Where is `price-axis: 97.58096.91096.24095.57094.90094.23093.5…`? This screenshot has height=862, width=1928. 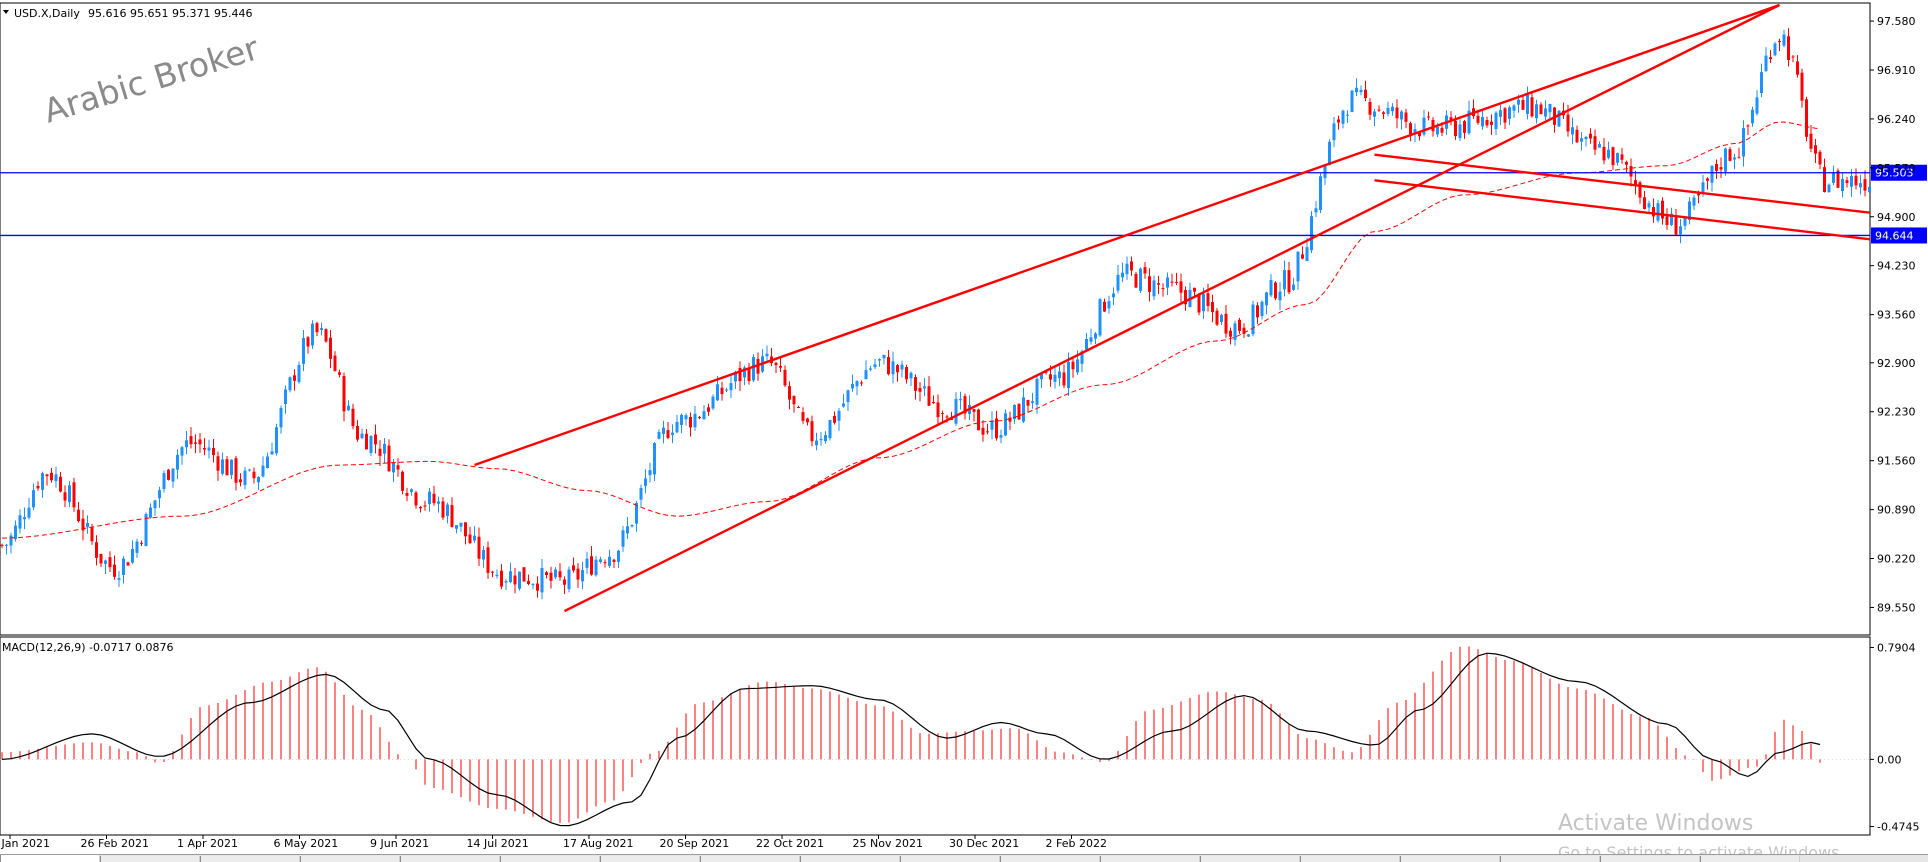
price-axis: 97.58096.91096.24095.57094.90094.23093.5… is located at coordinates (1893, 314).